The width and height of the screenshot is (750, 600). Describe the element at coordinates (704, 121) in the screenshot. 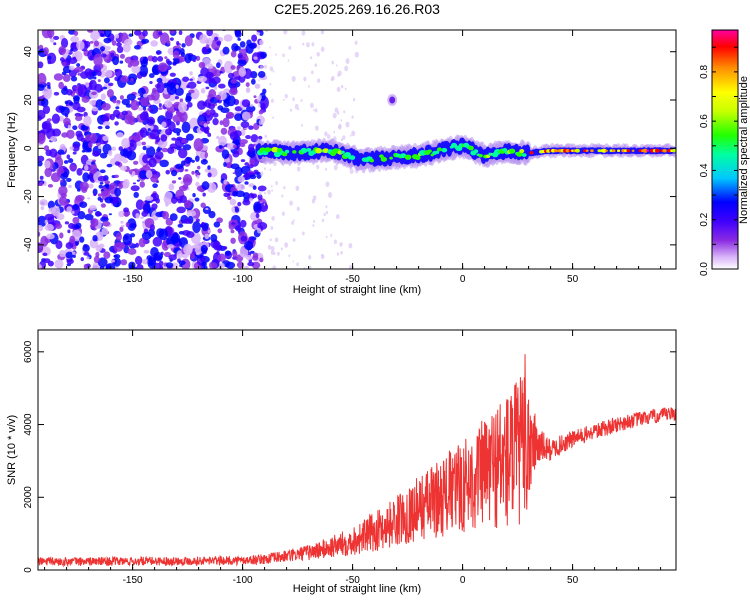

I see `colorbar-tick-label: 0.6` at that location.